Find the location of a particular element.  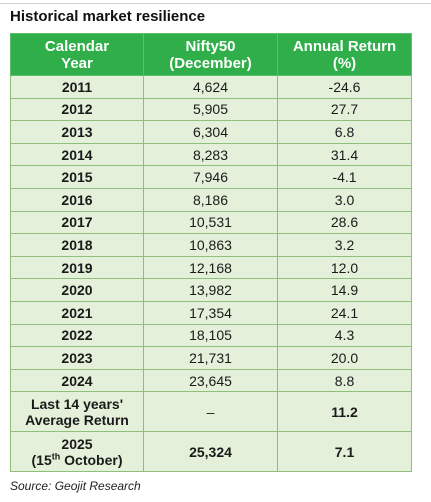

table-cell: 10,863 is located at coordinates (210, 245).